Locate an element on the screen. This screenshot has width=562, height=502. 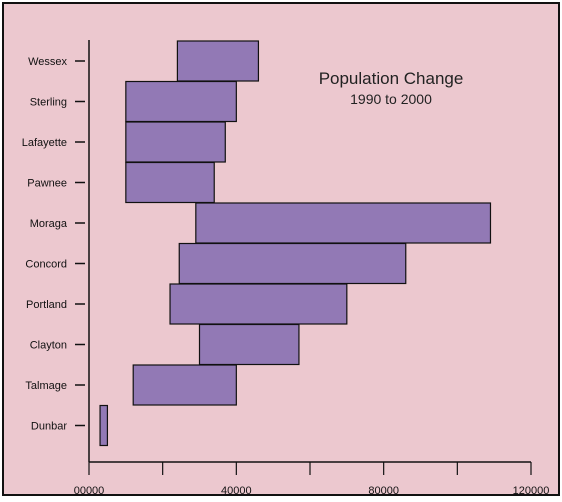
category-label-dunbar: Dunbar is located at coordinates (49, 427).